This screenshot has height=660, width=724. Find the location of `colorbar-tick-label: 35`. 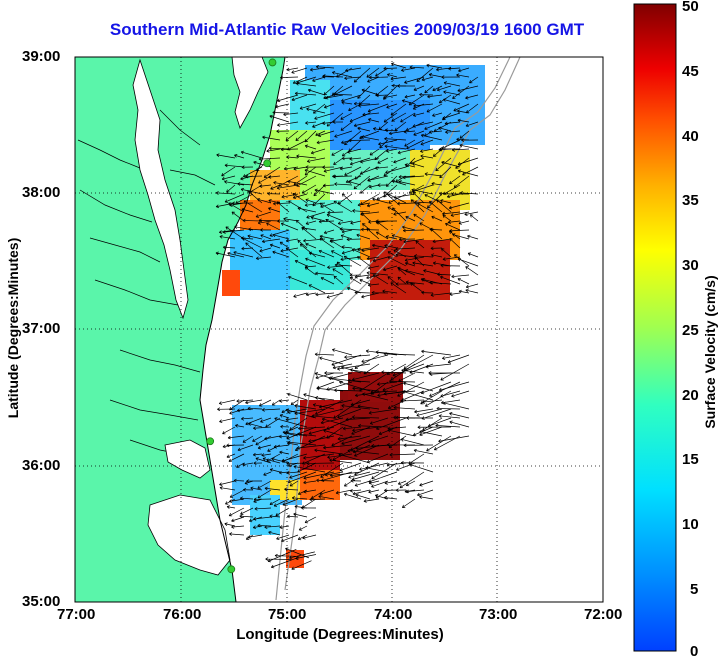

colorbar-tick-label: 35 is located at coordinates (690, 200).